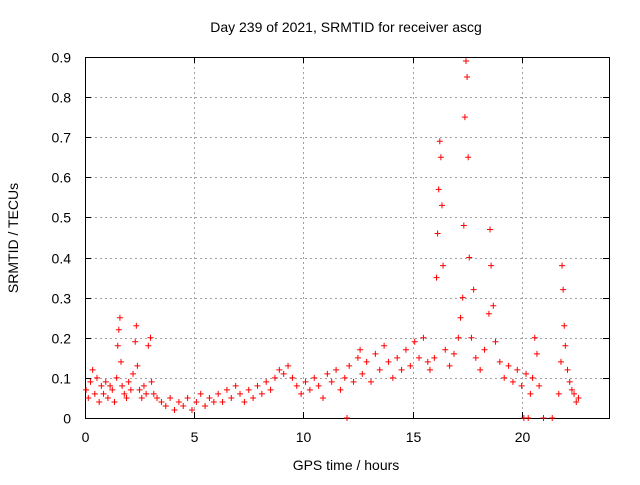 This screenshot has width=640, height=485. What do you see at coordinates (304, 437) in the screenshot?
I see `x-tick-label: 10` at bounding box center [304, 437].